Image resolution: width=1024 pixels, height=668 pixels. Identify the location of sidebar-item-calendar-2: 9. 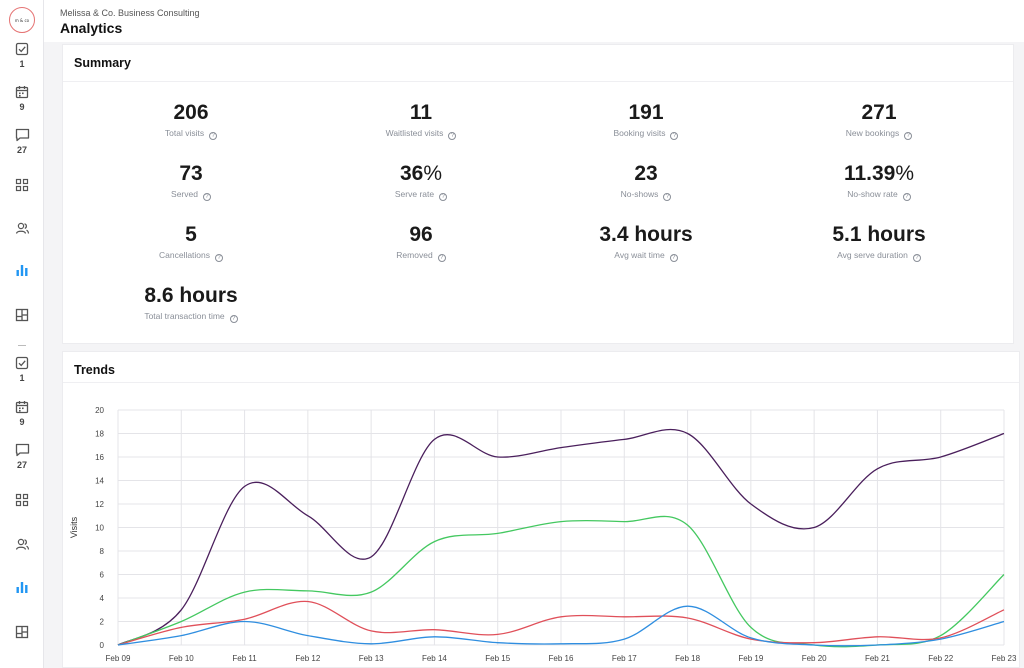
(22, 413).